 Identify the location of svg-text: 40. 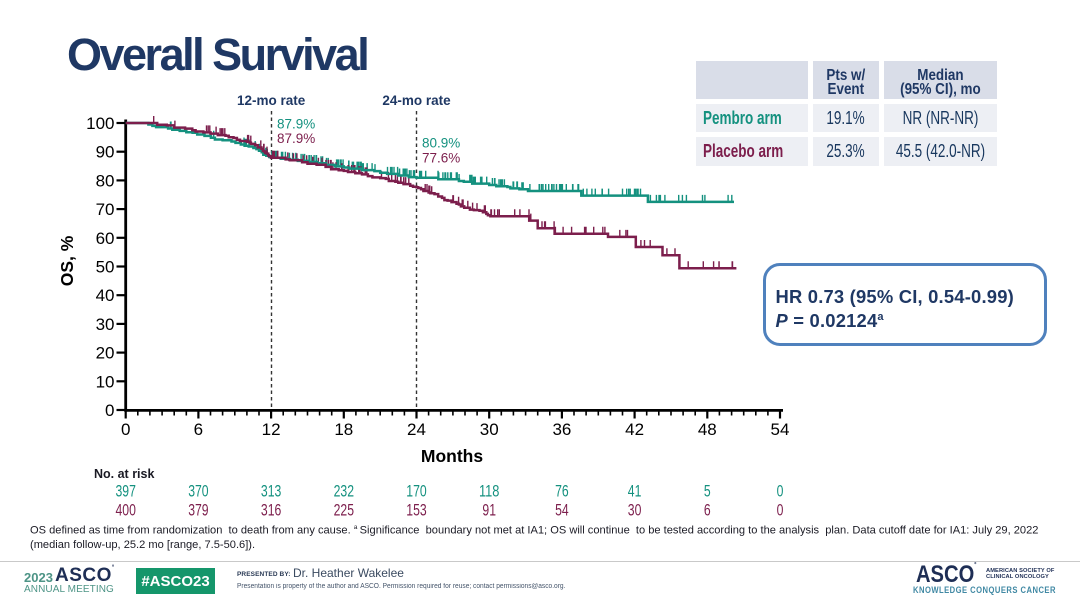
(105, 295).